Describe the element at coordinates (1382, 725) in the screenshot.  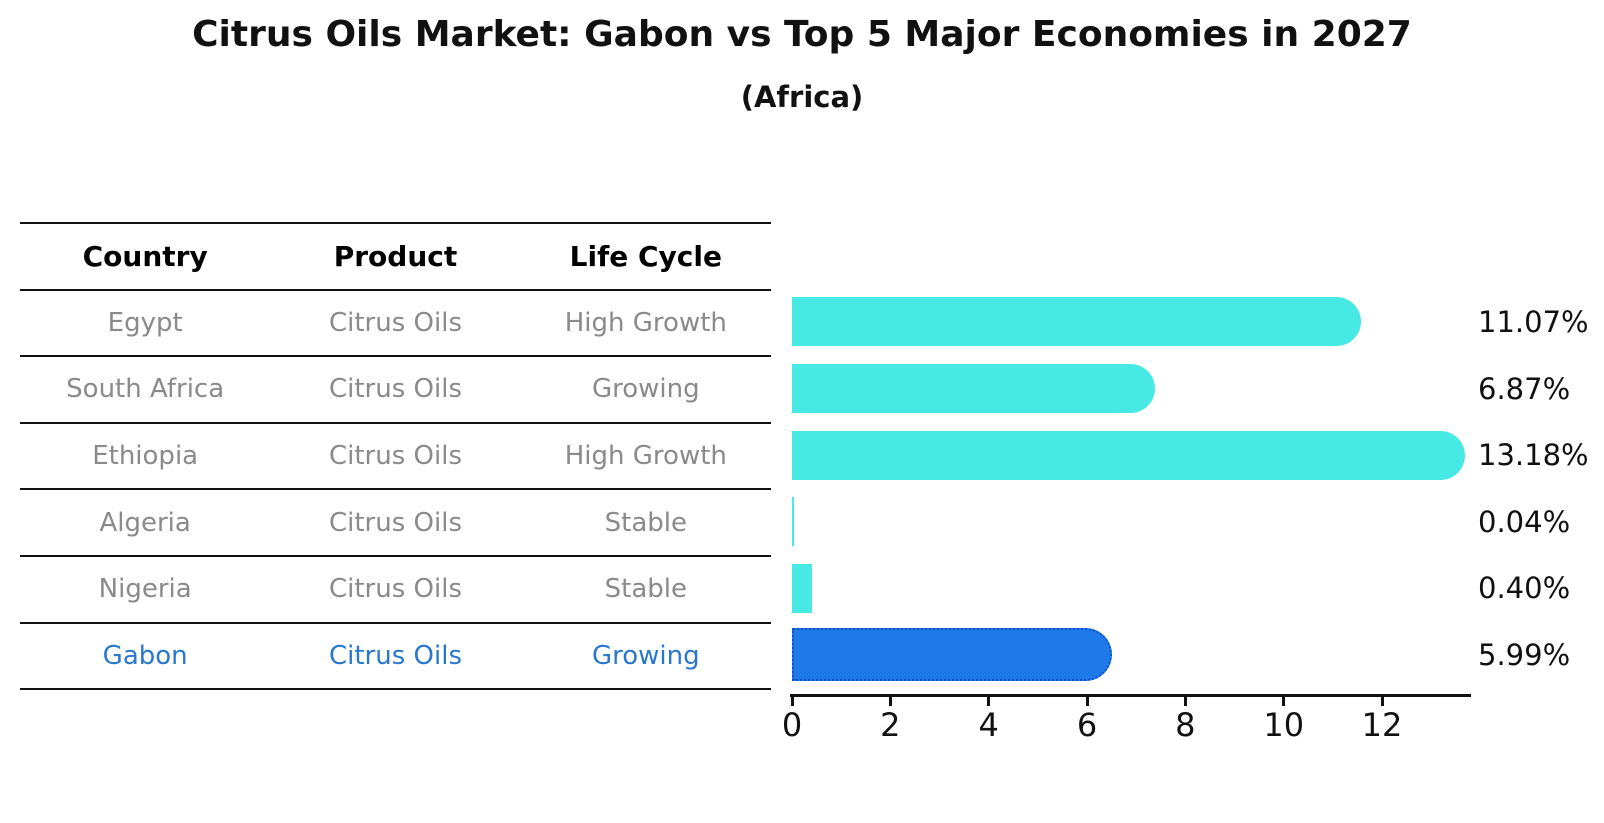
I see `x-tick-label: 12` at that location.